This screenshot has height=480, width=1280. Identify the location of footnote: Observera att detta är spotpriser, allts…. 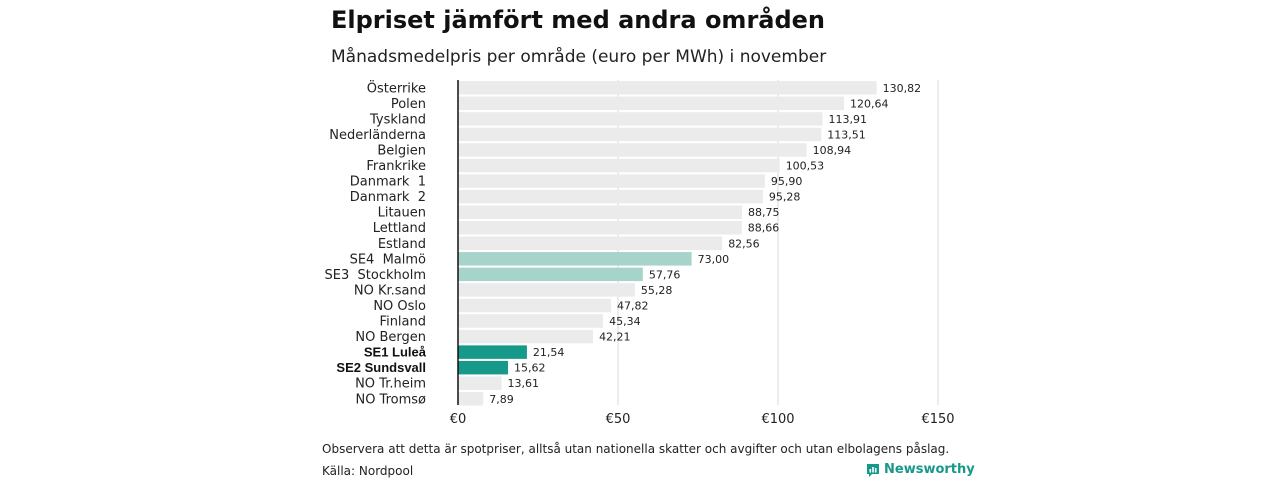
(636, 449).